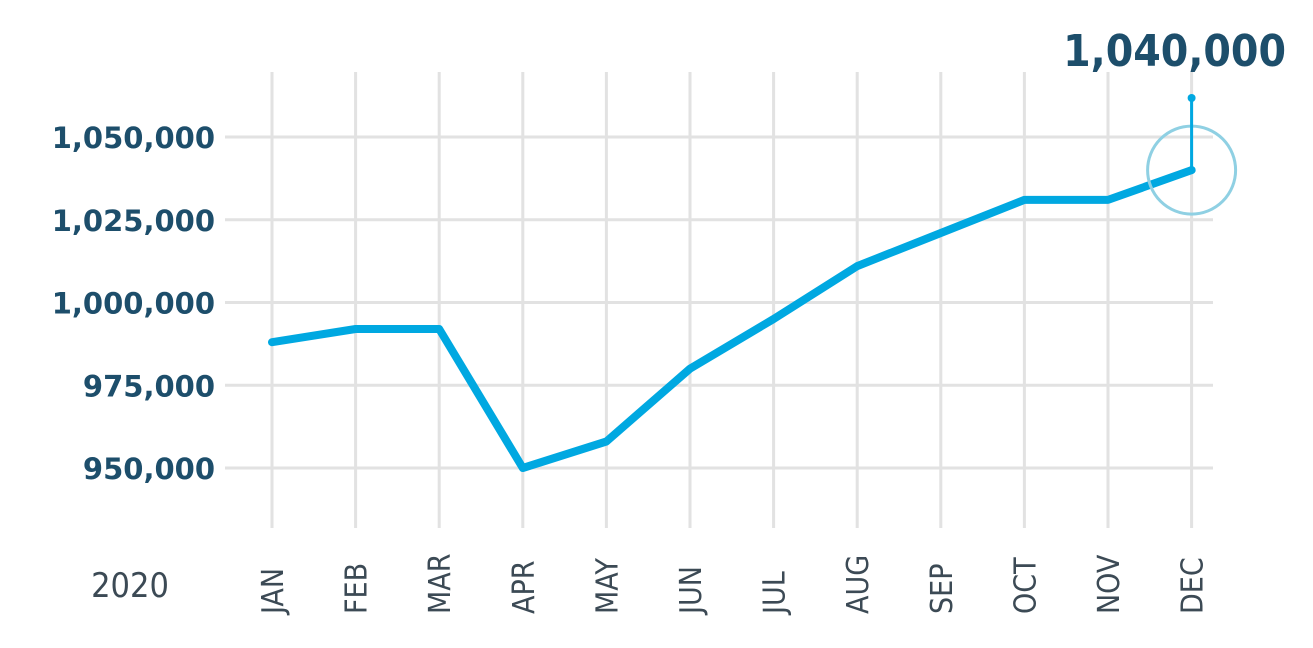 The image size is (1313, 648). What do you see at coordinates (1025, 585) in the screenshot?
I see `x-tick-label: OCT` at bounding box center [1025, 585].